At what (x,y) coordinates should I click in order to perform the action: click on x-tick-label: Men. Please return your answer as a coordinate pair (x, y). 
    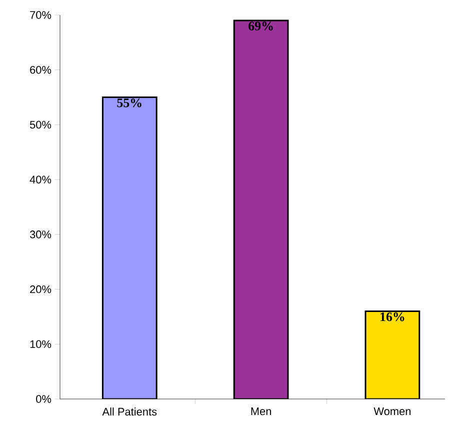
    Looking at the image, I should click on (261, 412).